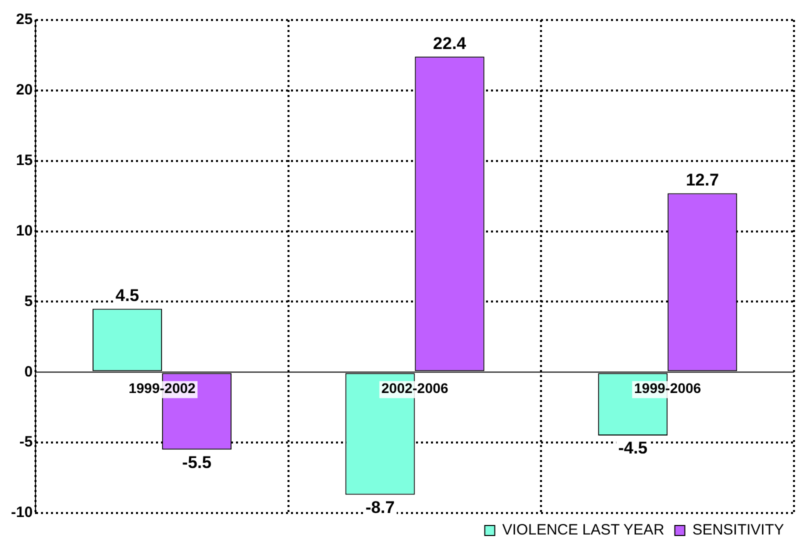  Describe the element at coordinates (24, 90) in the screenshot. I see `y-tick-label: 20` at that location.